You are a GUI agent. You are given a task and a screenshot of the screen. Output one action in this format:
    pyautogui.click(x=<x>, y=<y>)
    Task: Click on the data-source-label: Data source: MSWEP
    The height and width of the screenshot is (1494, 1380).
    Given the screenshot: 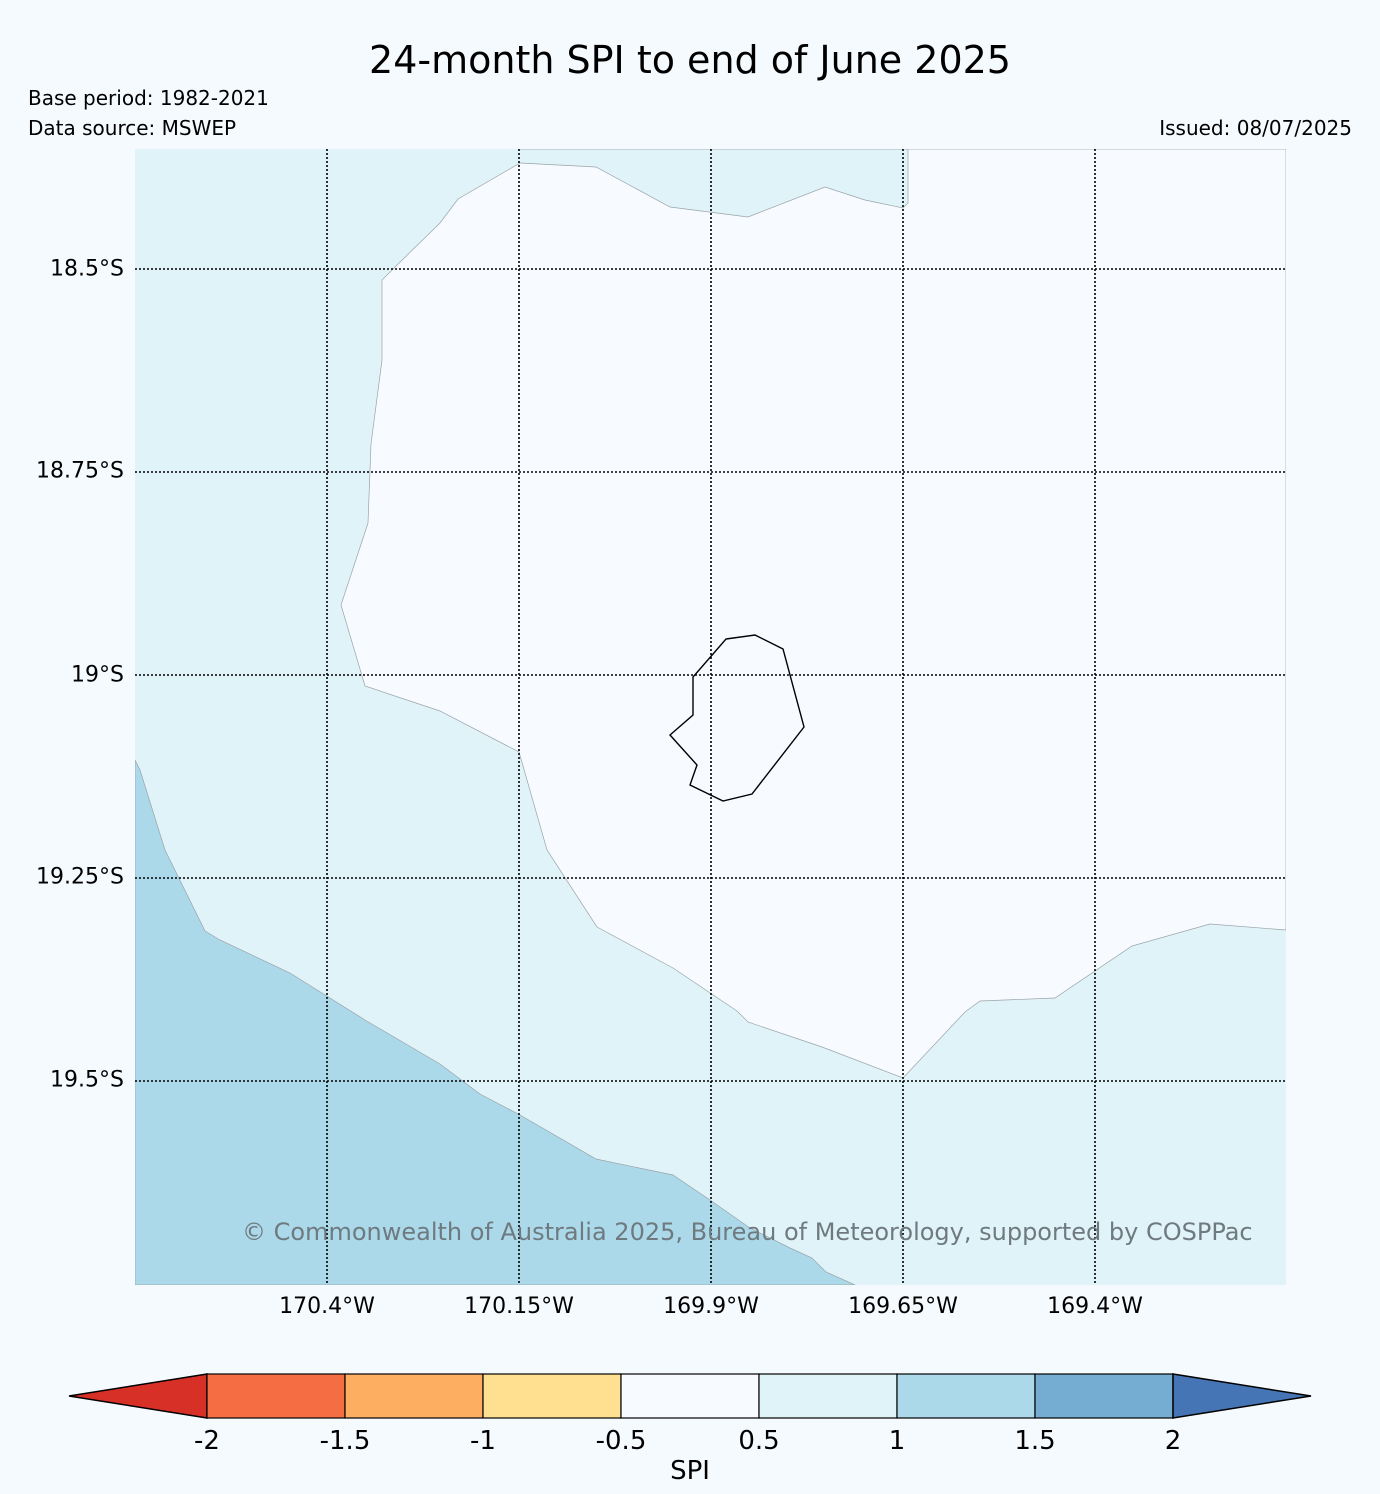 What is the action you would take?
    pyautogui.click(x=132, y=128)
    